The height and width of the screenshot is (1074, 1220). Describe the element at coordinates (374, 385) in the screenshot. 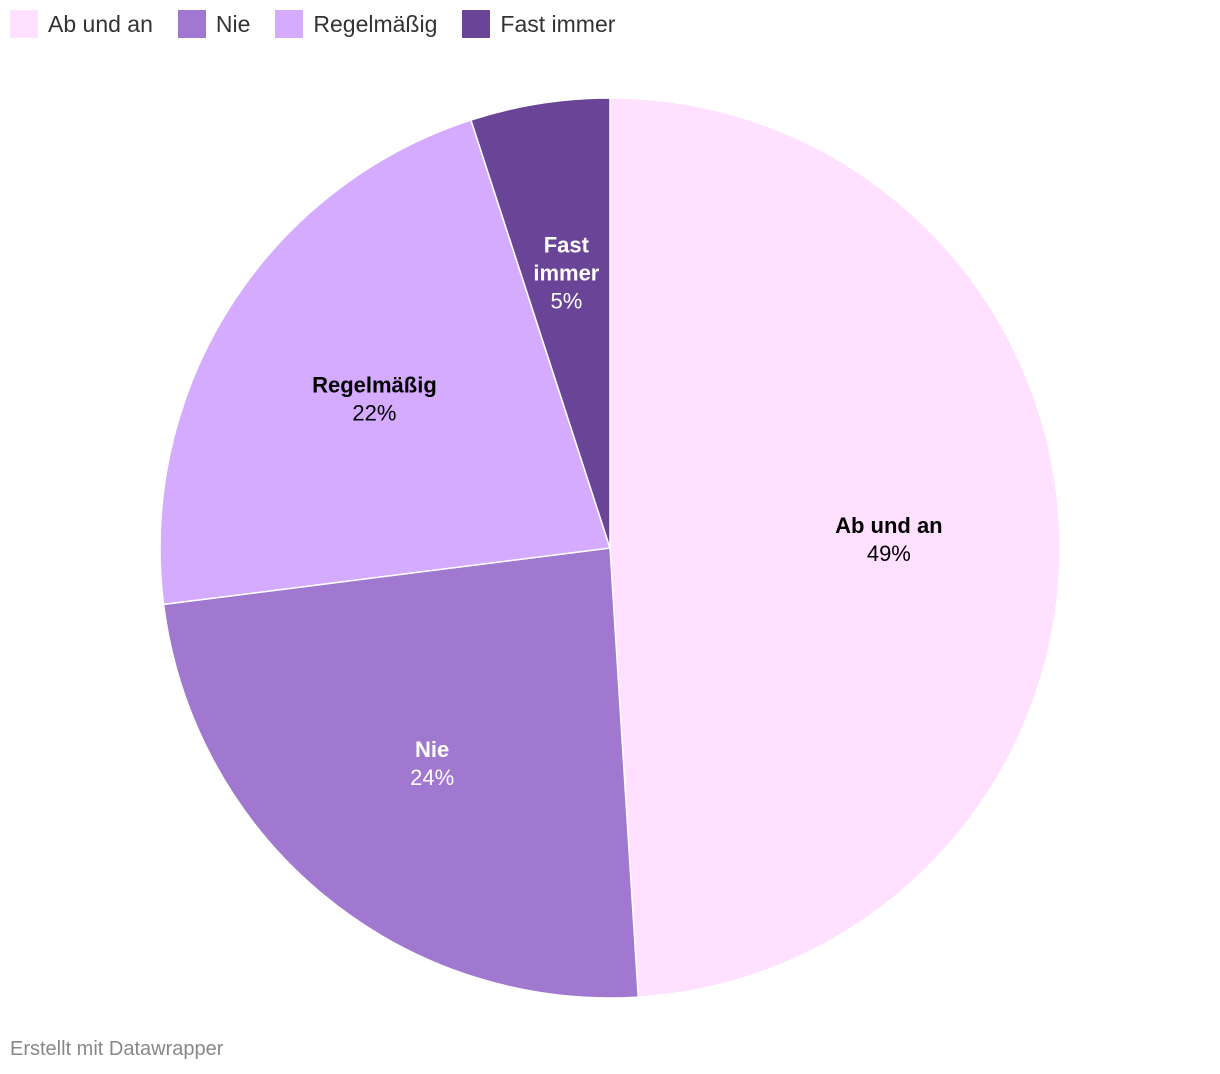

I see `slice-name: Regelmäßig` at that location.